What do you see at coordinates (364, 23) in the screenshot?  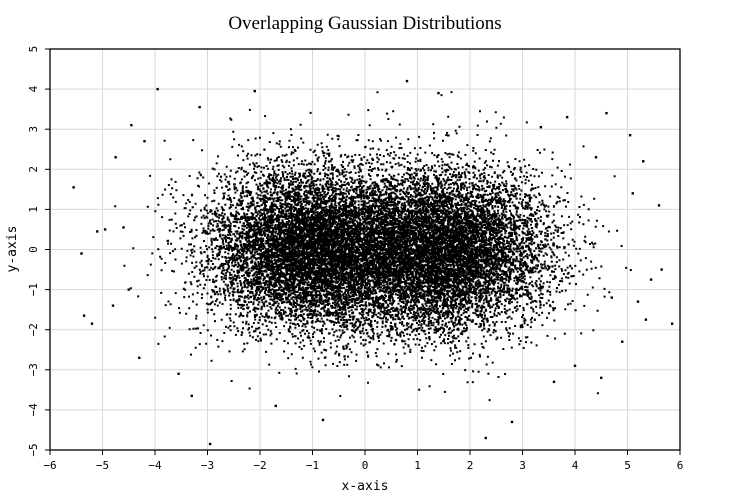 I see `chart-title: Overlapping Gaussian Distributions` at bounding box center [364, 23].